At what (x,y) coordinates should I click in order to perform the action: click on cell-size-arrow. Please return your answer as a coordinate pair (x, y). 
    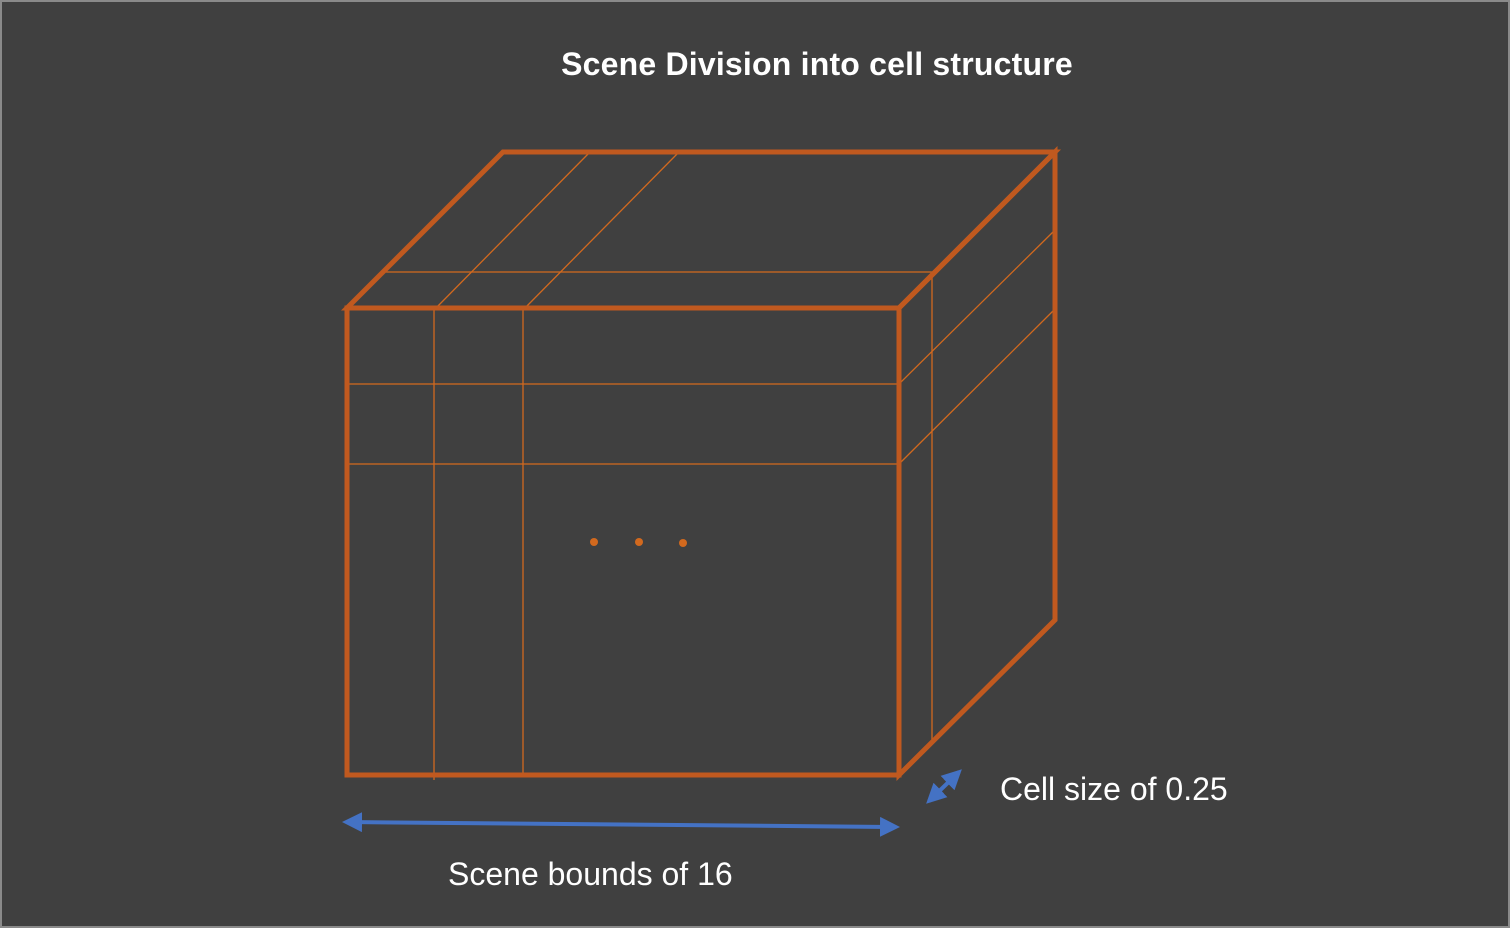
    Looking at the image, I should click on (944, 786).